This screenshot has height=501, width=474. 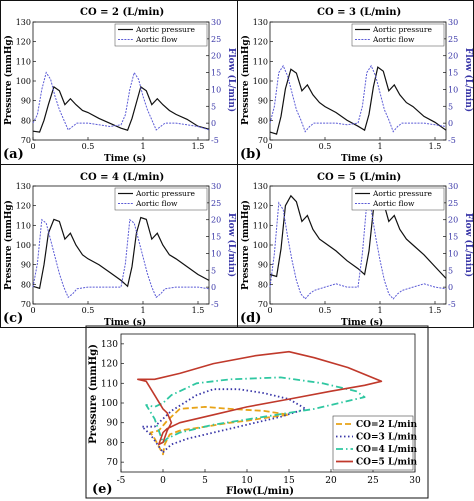 I want to click on panel-d-ytick-label: 70, so click(x=263, y=304).